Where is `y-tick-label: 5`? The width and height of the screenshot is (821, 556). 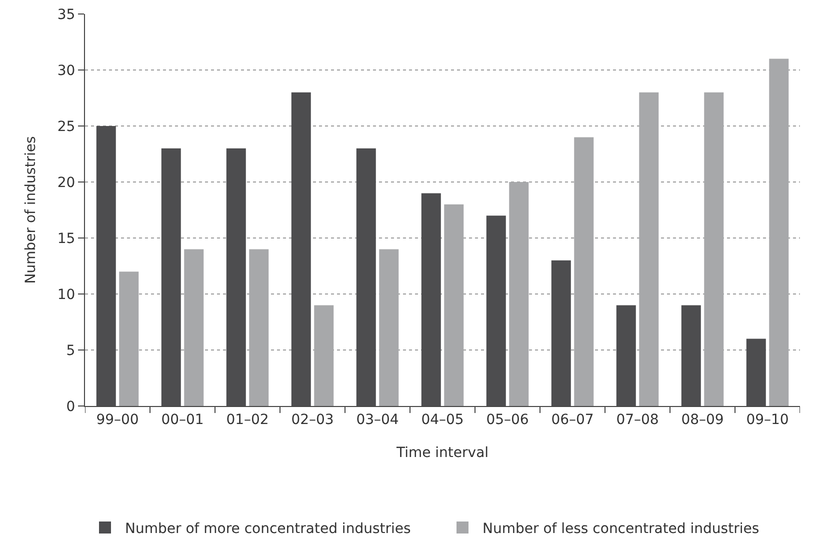 y-tick-label: 5 is located at coordinates (71, 350).